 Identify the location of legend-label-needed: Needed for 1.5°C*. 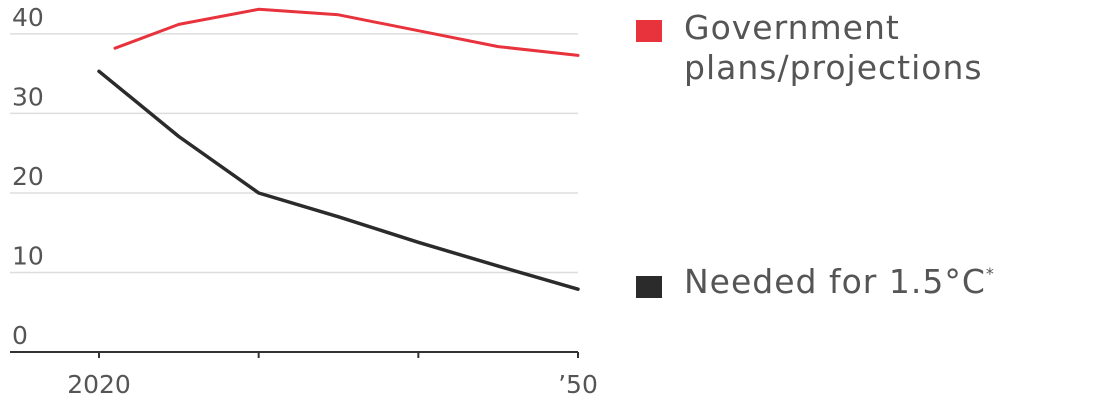
(839, 282).